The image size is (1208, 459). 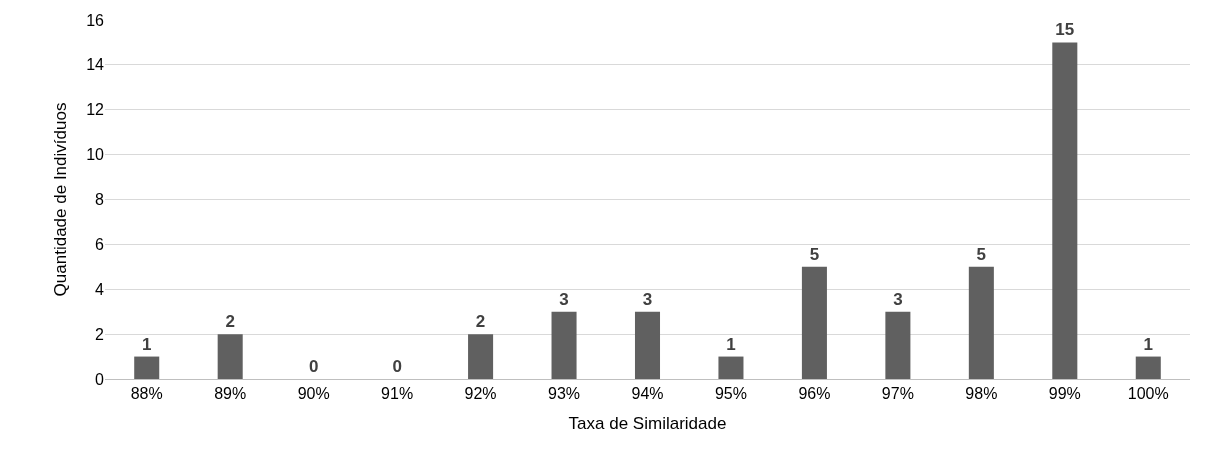 I want to click on y-tick-label: 12, so click(x=95, y=110).